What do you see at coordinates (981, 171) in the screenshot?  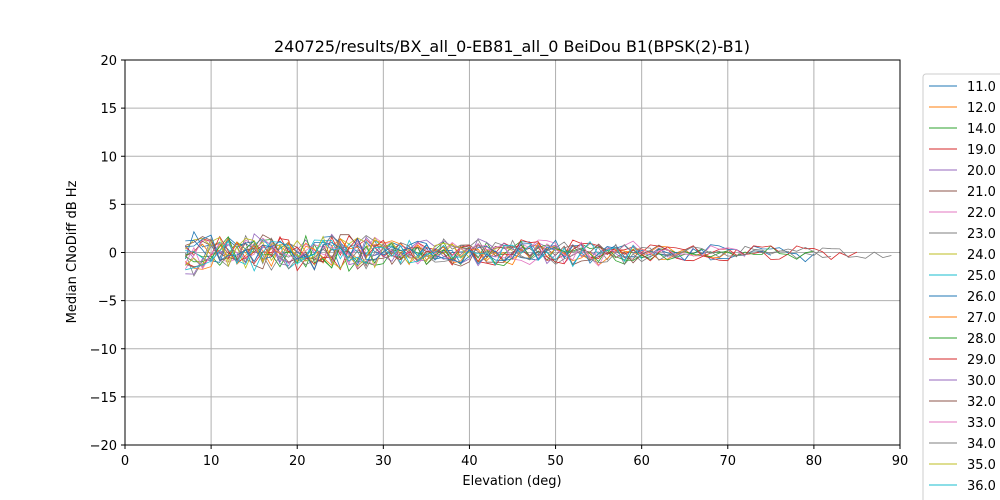 I see `legend-label: 20.0` at bounding box center [981, 171].